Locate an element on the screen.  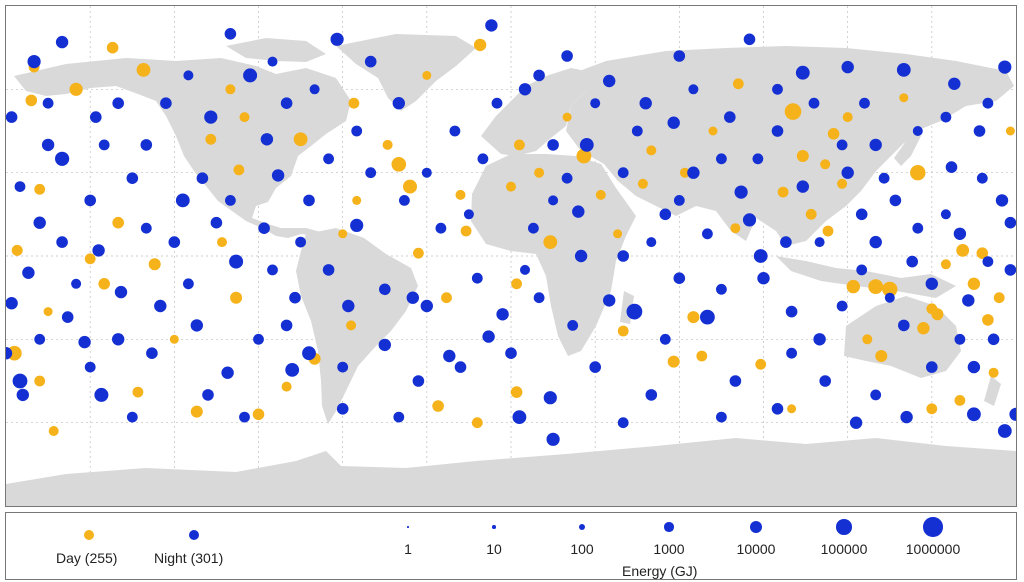
energy-scale-label: 1 is located at coordinates (408, 549).